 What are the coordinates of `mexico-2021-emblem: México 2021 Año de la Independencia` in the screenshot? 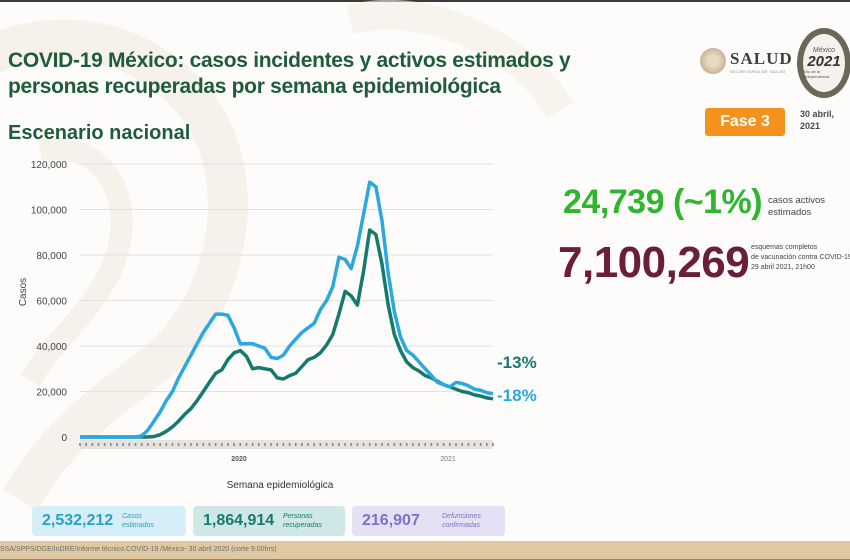 It's located at (823, 63).